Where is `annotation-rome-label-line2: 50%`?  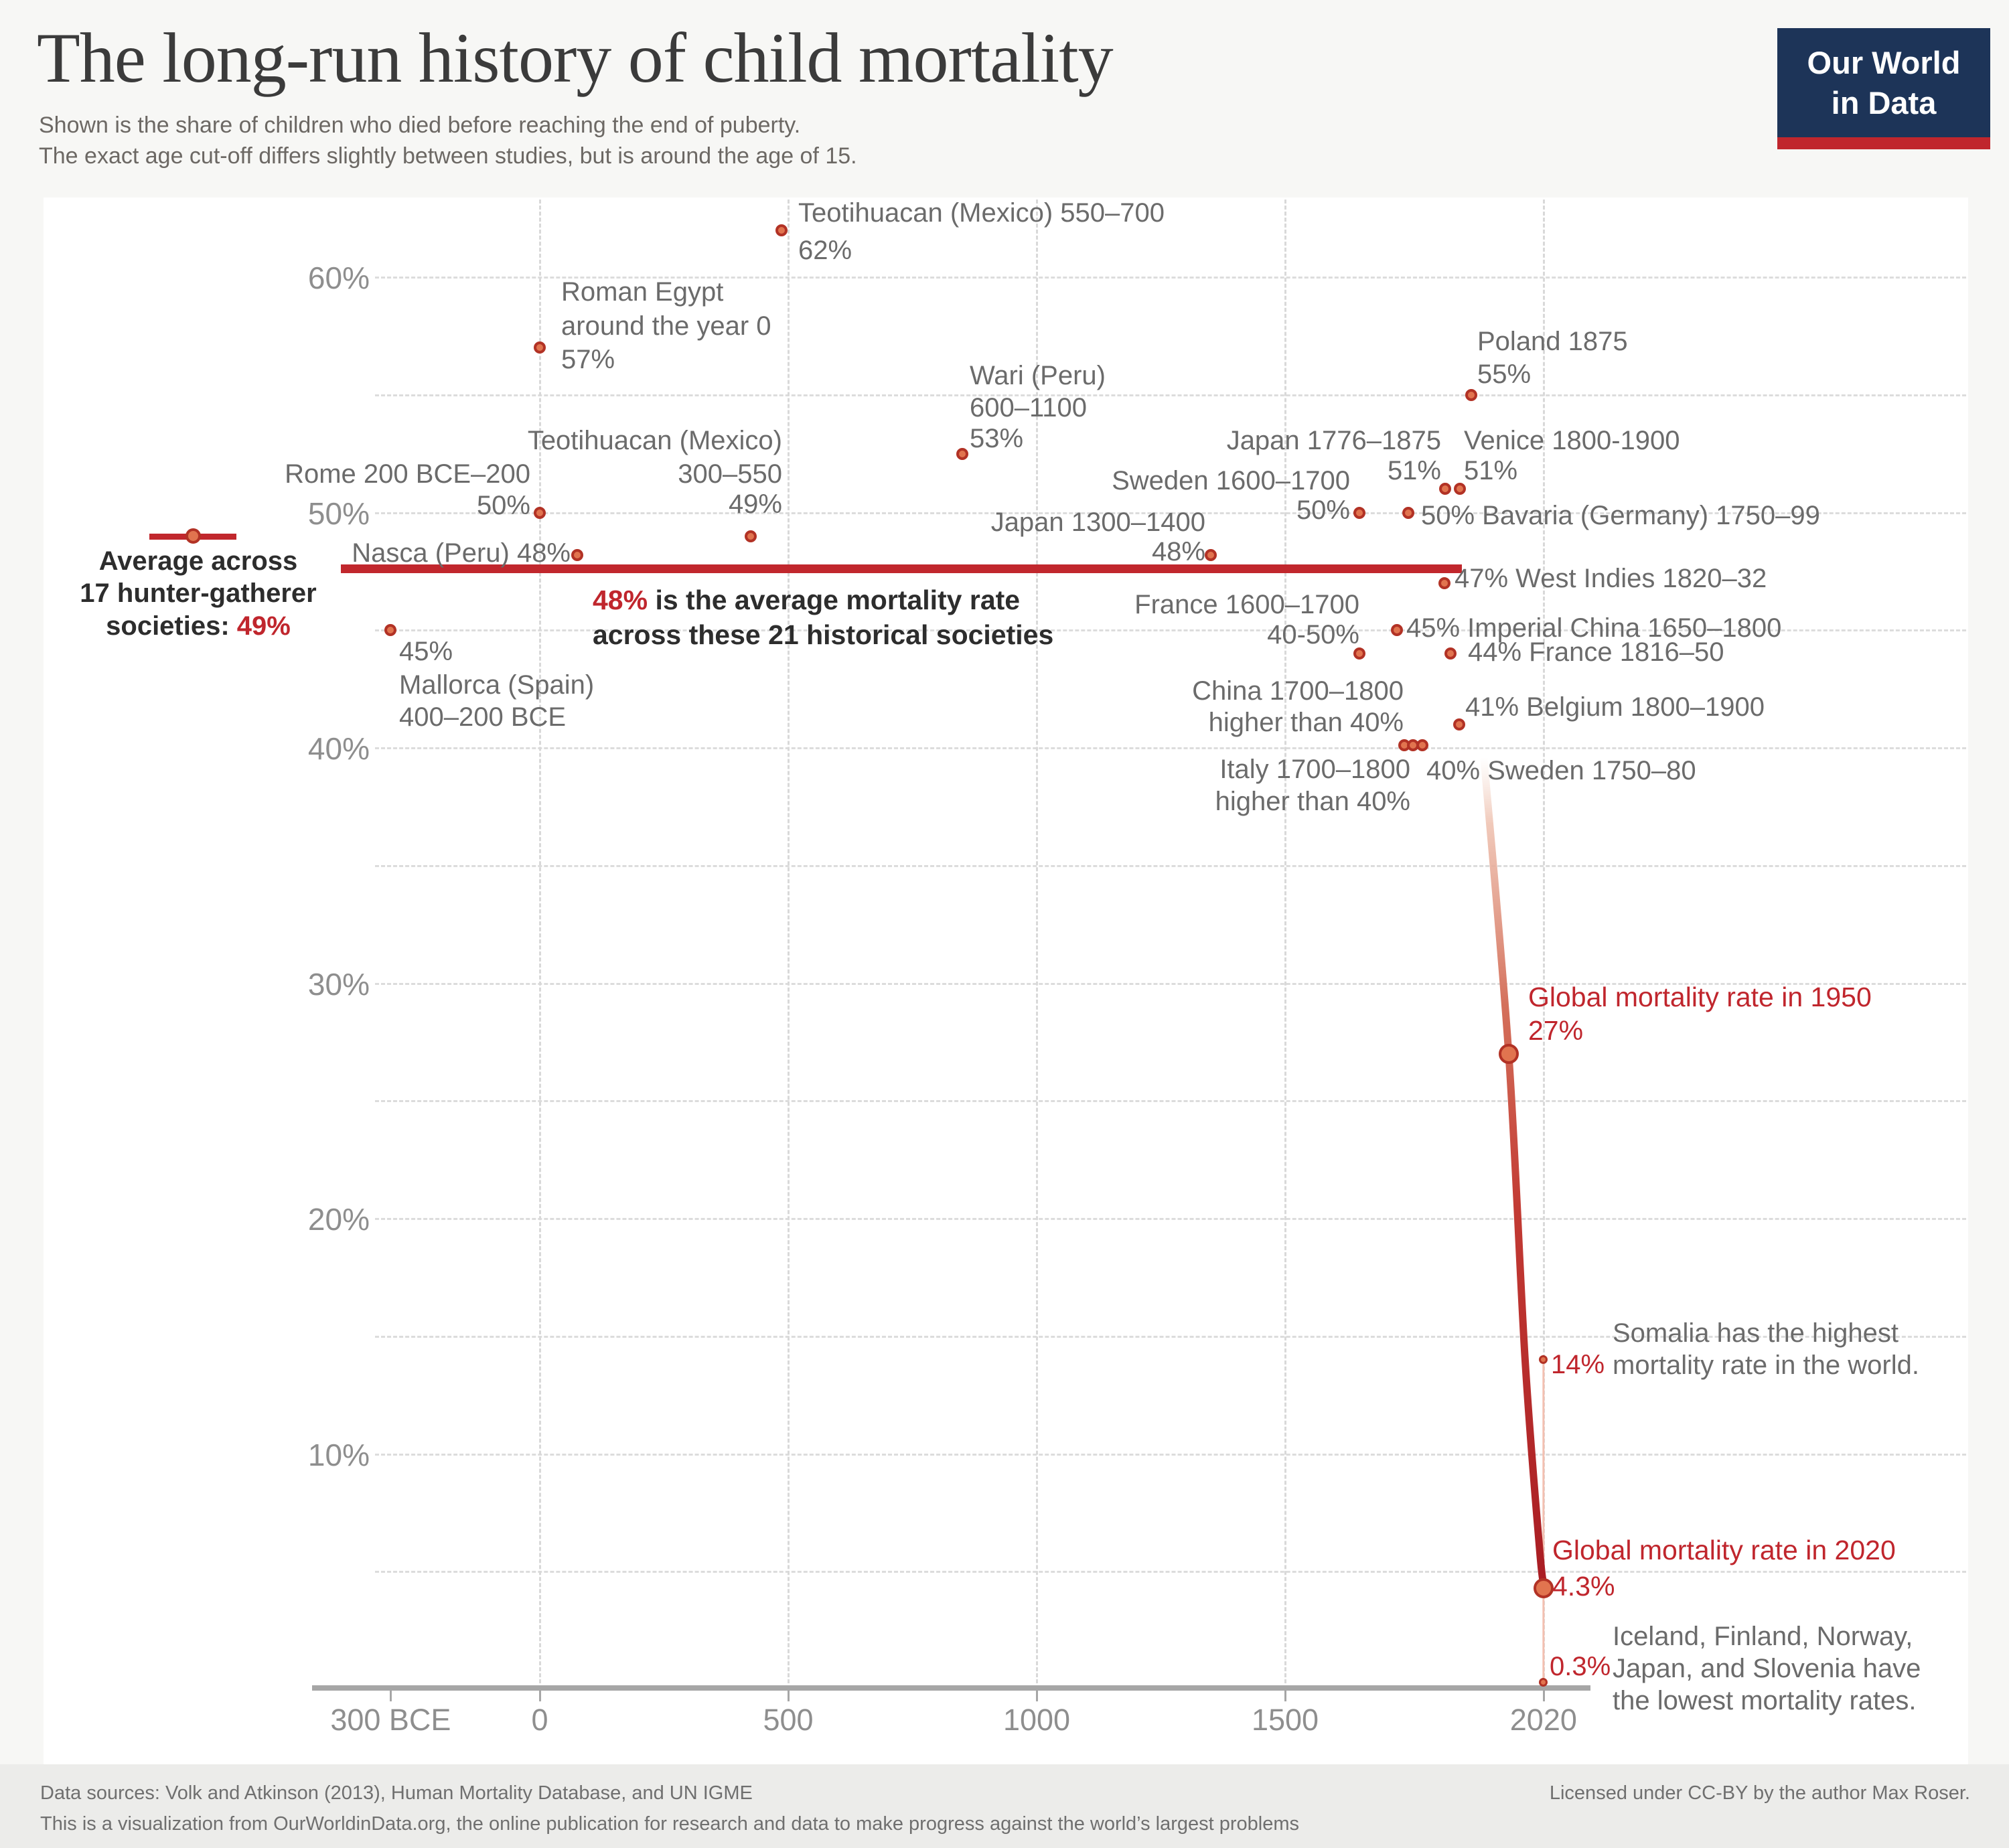
annotation-rome-label-line2: 50% is located at coordinates (503, 505).